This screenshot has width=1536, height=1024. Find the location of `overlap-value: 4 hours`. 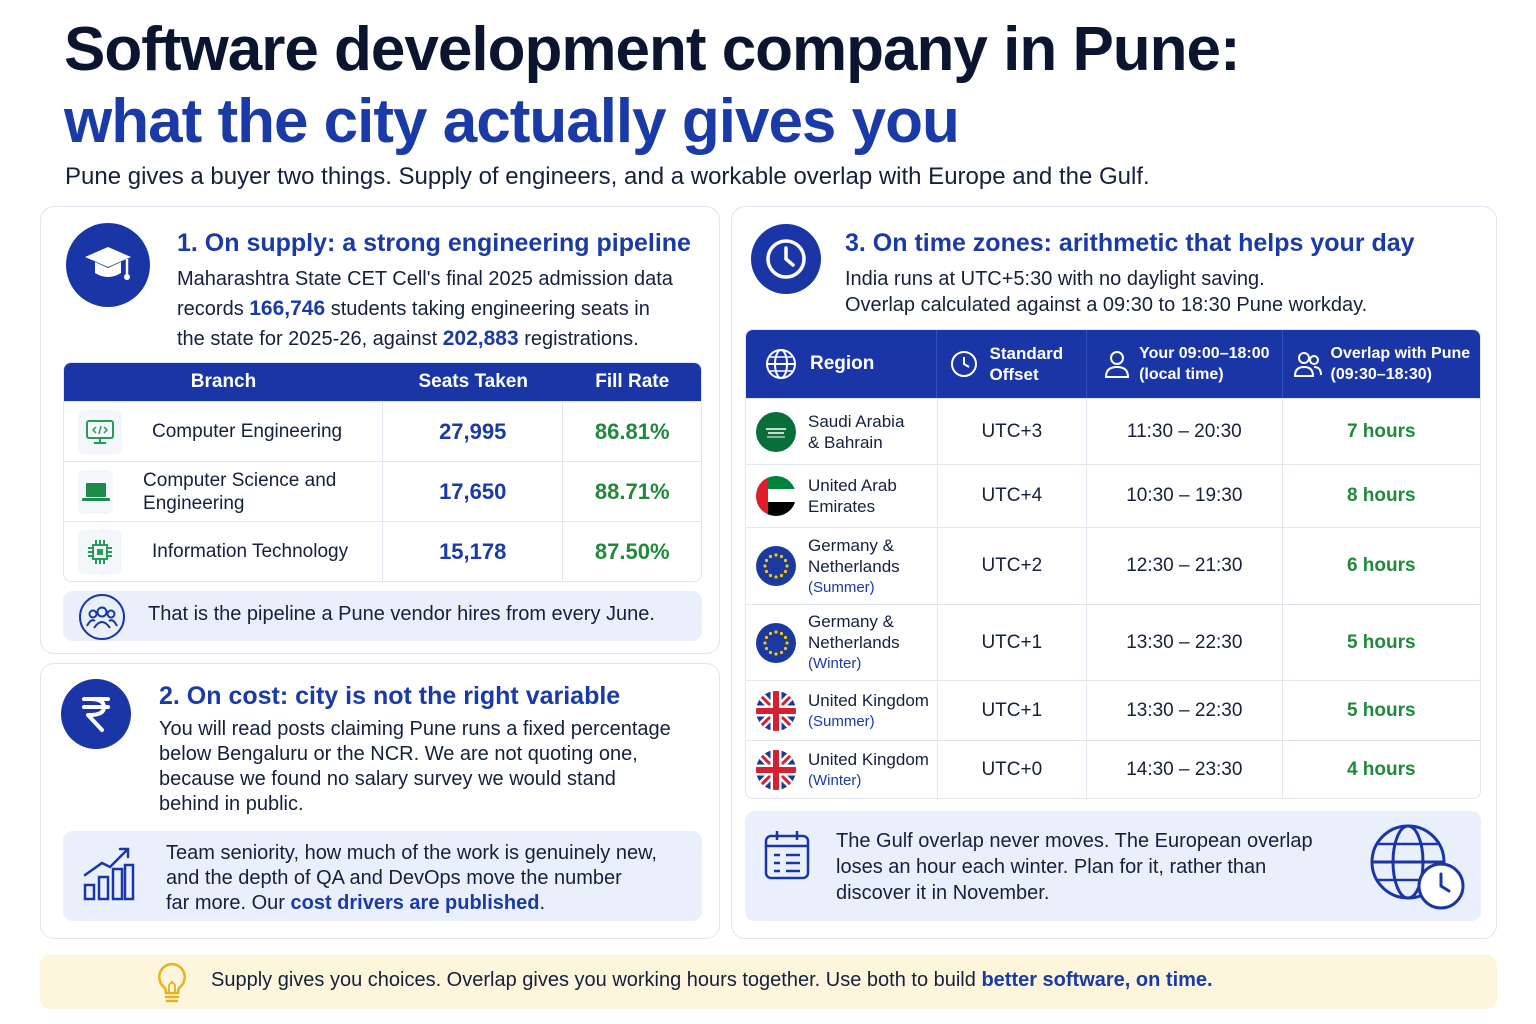

overlap-value: 4 hours is located at coordinates (1381, 769).